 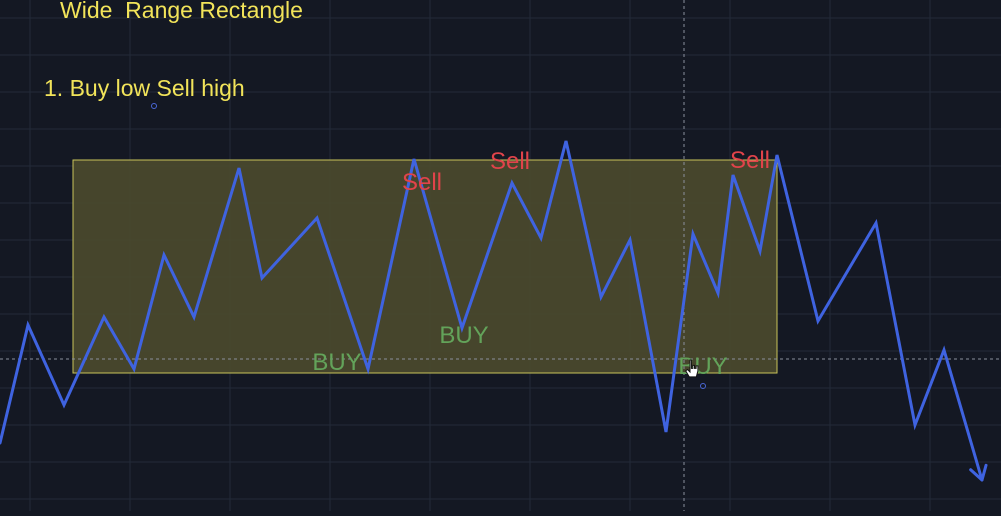 What do you see at coordinates (692, 368) in the screenshot?
I see `hand-cursor-icon` at bounding box center [692, 368].